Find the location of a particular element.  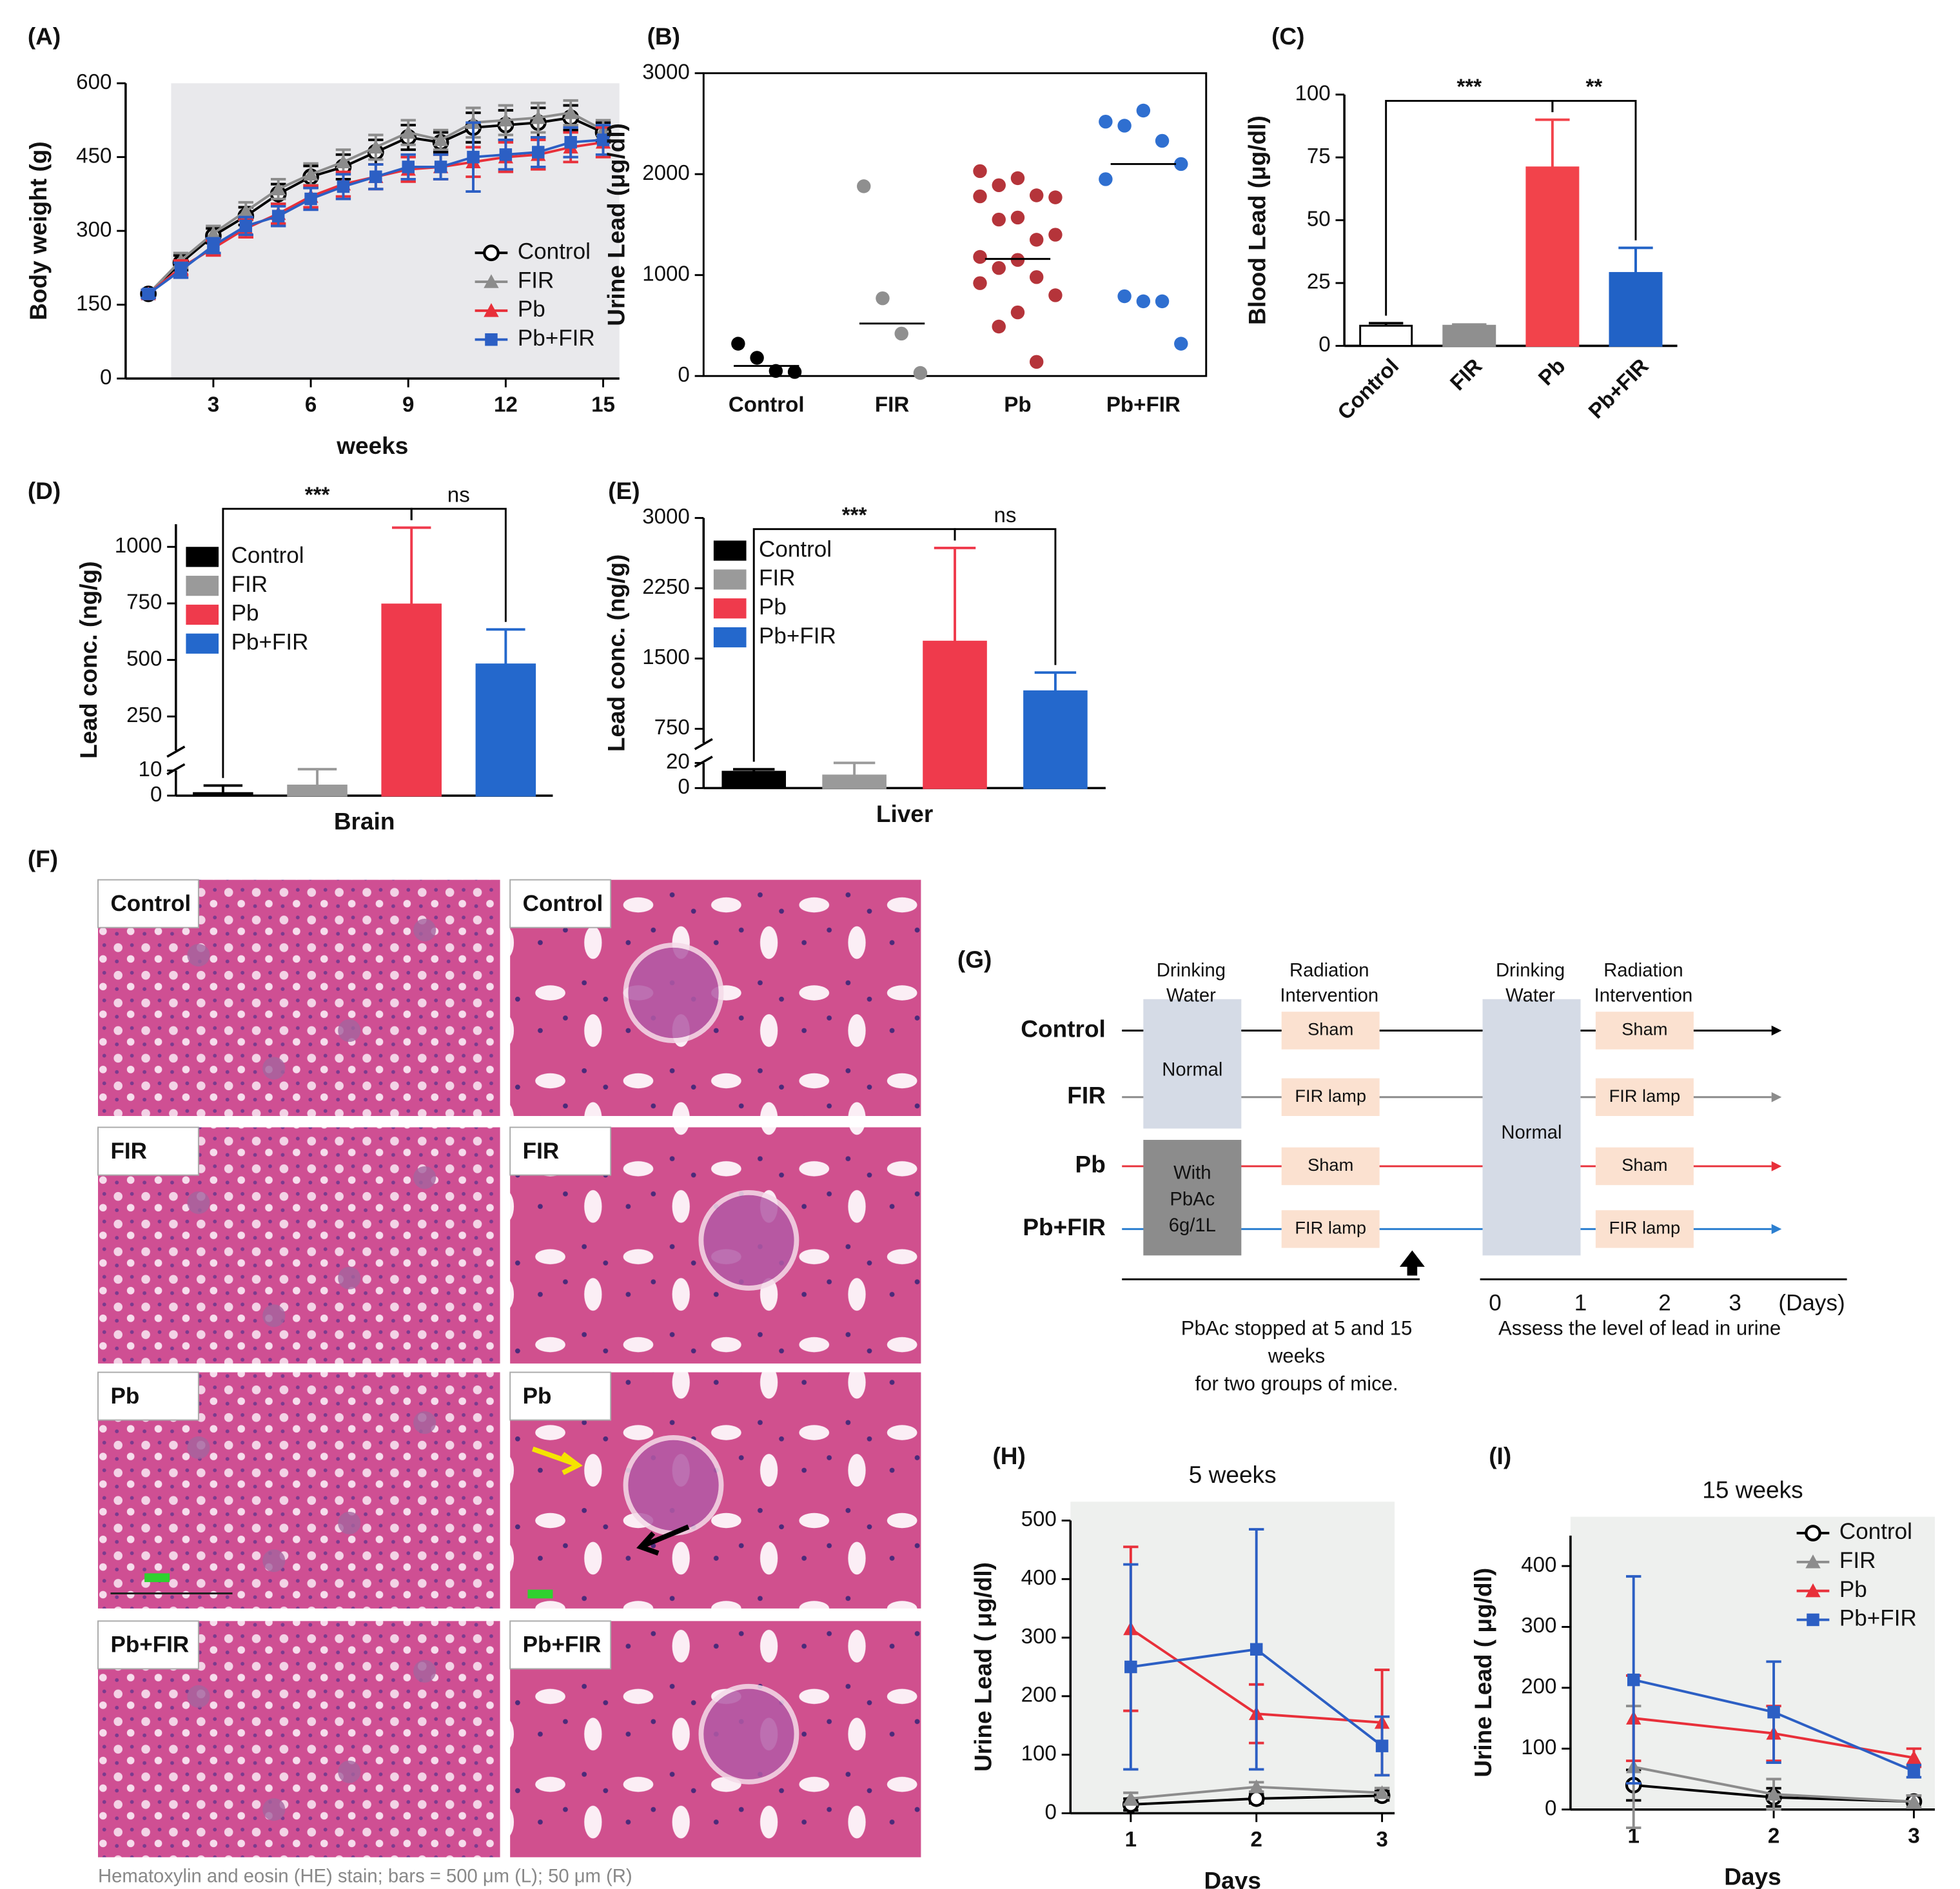

legend-label: FIR is located at coordinates (777, 578).